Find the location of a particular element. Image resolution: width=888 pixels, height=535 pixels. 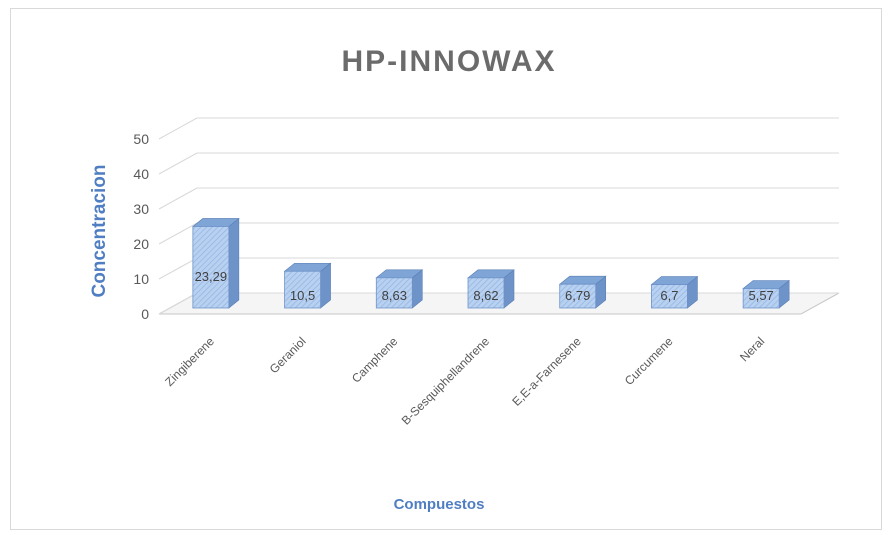

x-category-label: Camphene is located at coordinates (375, 360).